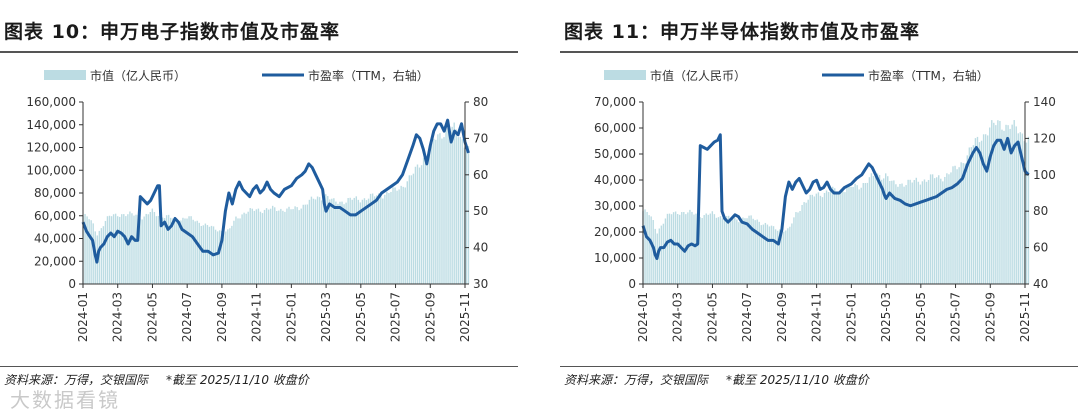 This screenshot has width=1080, height=414. What do you see at coordinates (1040, 284) in the screenshot?
I see `y-right-tick-label: 40` at bounding box center [1040, 284].